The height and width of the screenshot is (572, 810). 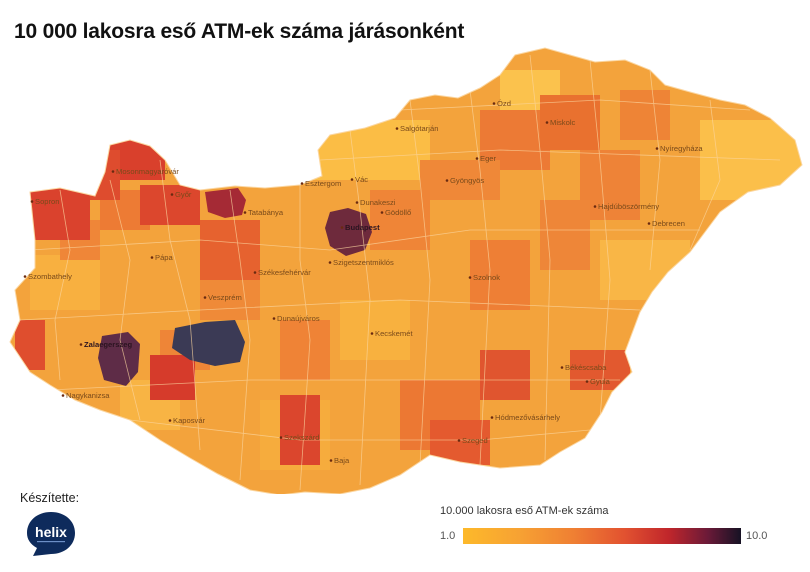 What do you see at coordinates (486, 277) in the screenshot?
I see `city-label: Szolnok` at bounding box center [486, 277].